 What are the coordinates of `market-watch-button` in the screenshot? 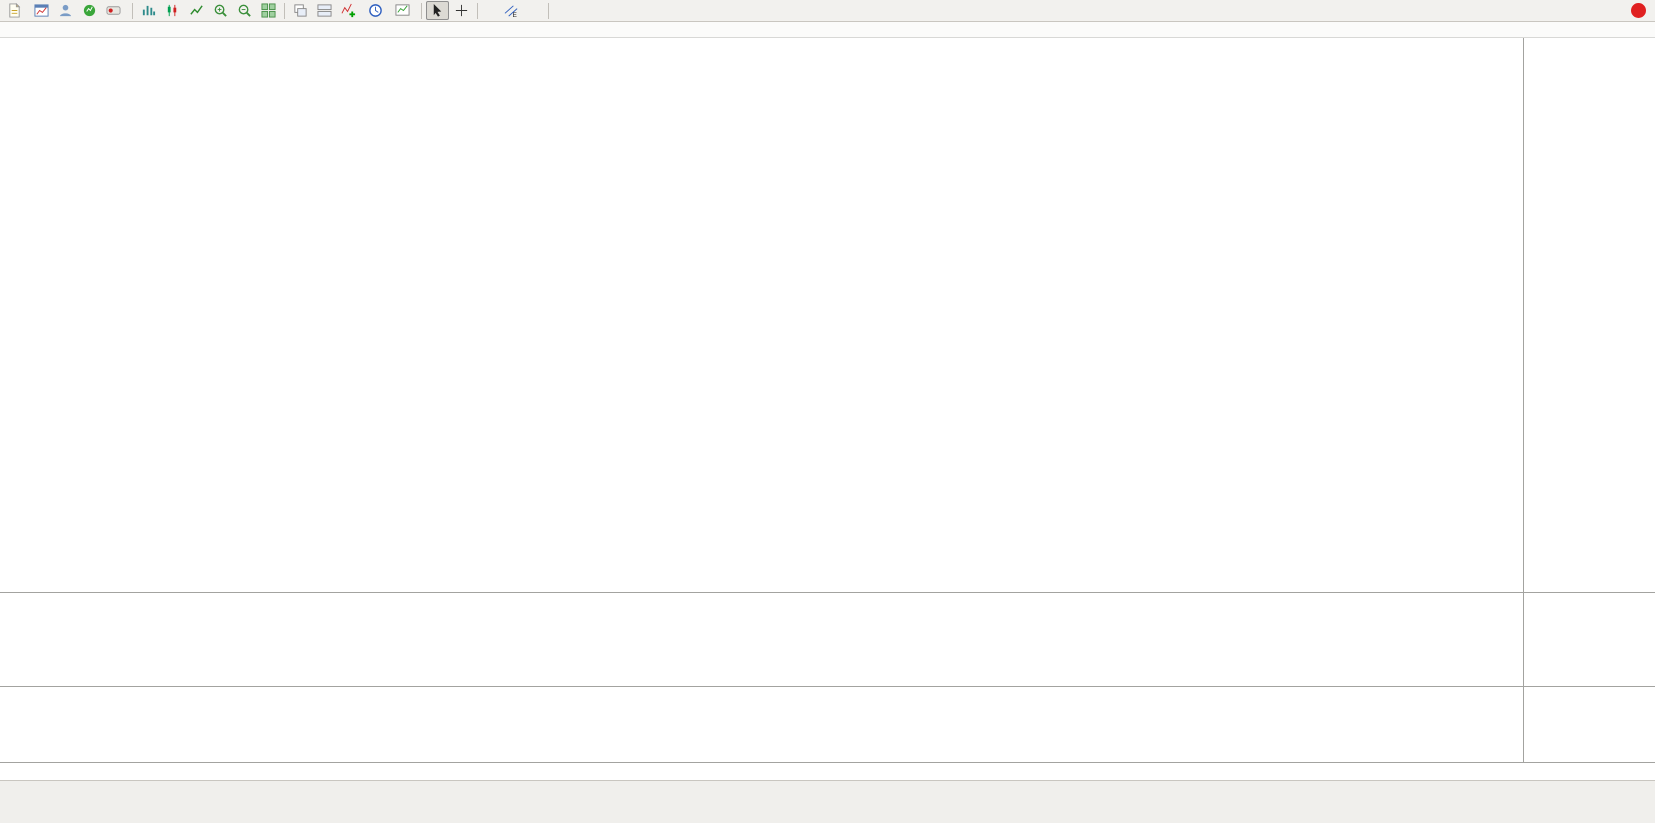 It's located at (89, 10).